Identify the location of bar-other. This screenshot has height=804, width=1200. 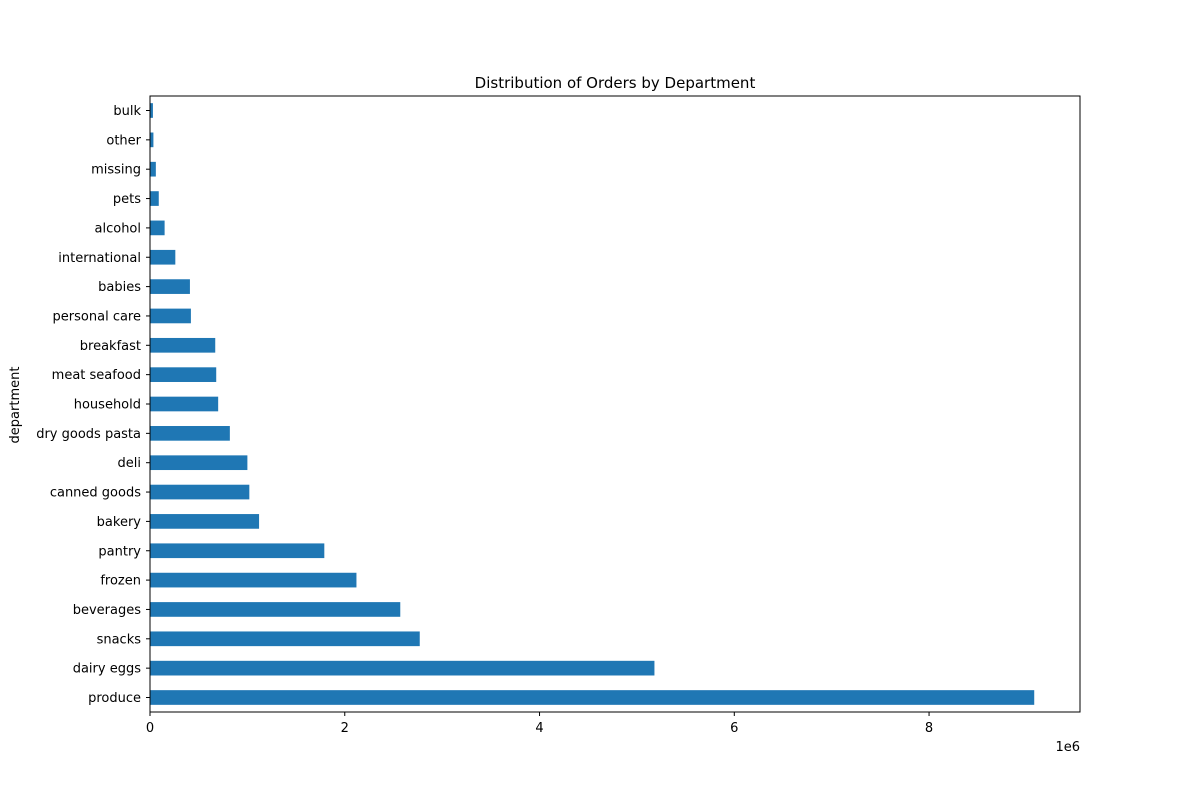
(152, 140).